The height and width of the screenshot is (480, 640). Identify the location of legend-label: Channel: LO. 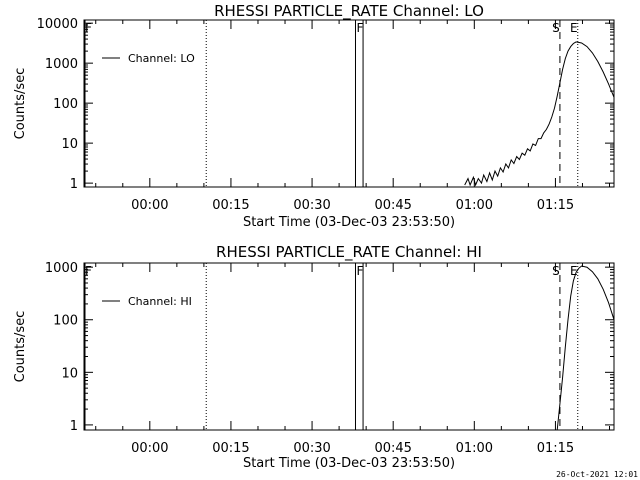
(161, 58).